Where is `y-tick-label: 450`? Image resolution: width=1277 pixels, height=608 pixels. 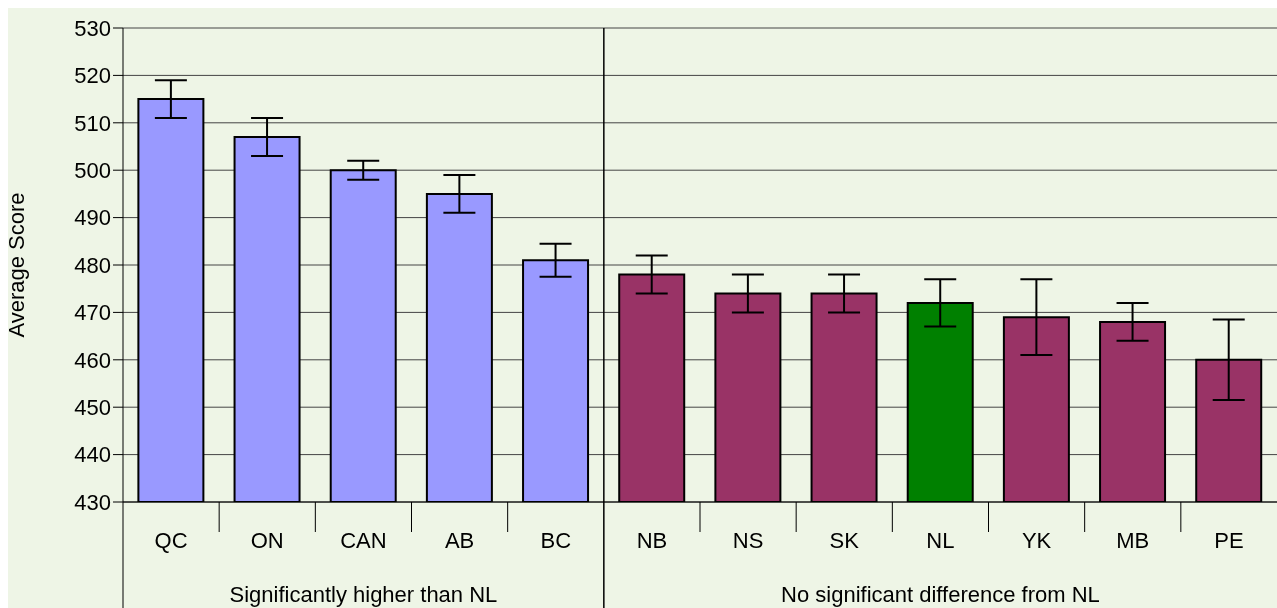 y-tick-label: 450 is located at coordinates (92, 408).